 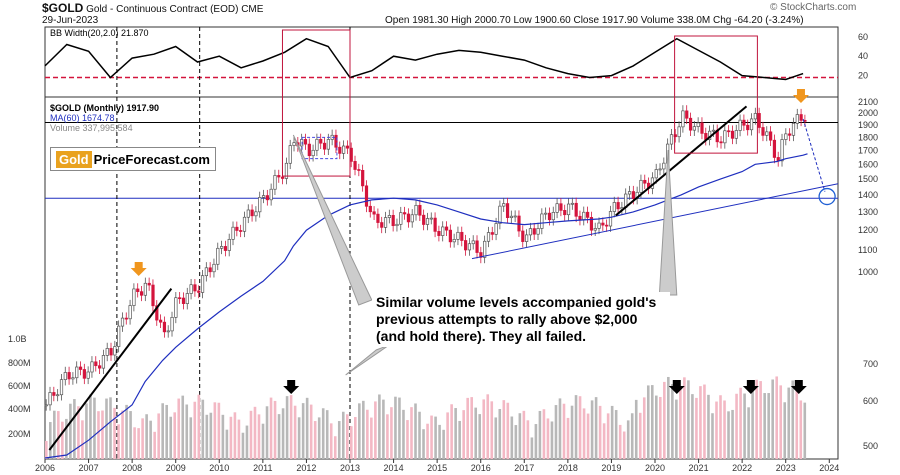 What do you see at coordinates (151, 159) in the screenshot?
I see `logo-site: PriceForecast.com` at bounding box center [151, 159].